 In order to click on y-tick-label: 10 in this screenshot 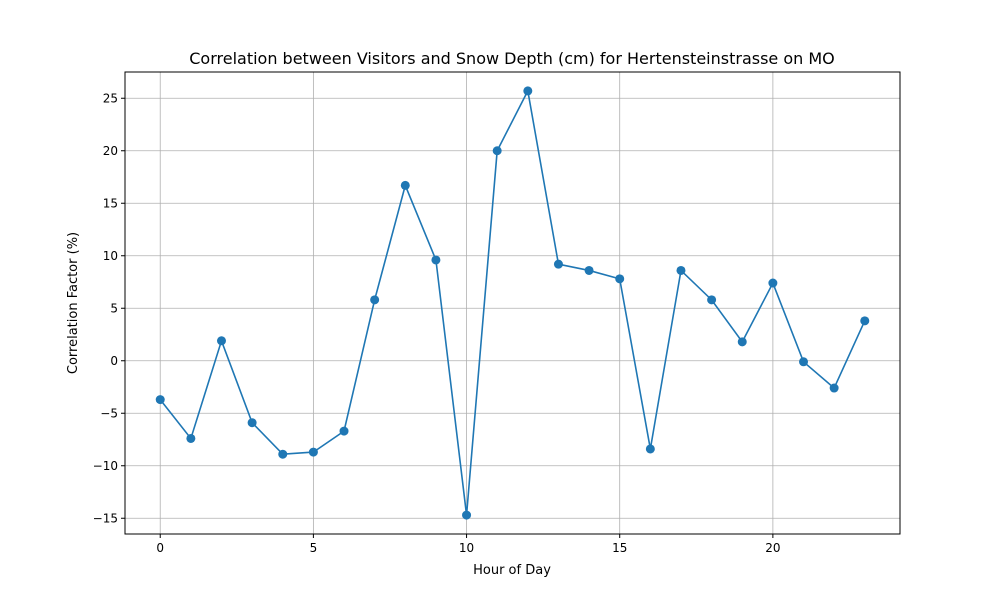, I will do `click(110, 256)`.